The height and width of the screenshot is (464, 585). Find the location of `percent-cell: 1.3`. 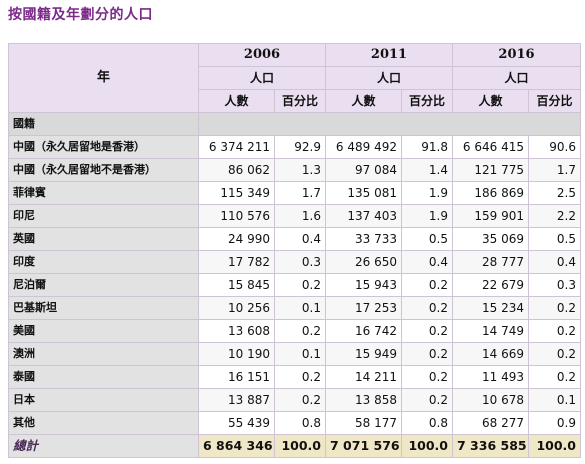

percent-cell: 1.3 is located at coordinates (300, 170).